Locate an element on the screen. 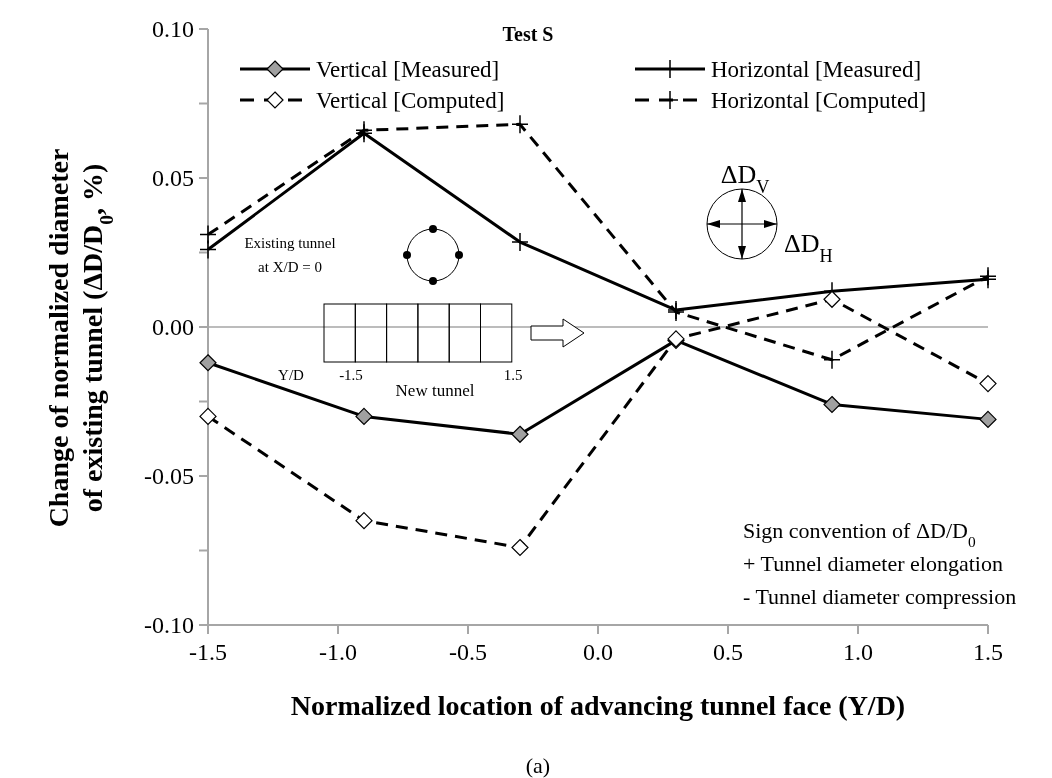 The height and width of the screenshot is (778, 1052). annotation: 1.5 is located at coordinates (513, 375).